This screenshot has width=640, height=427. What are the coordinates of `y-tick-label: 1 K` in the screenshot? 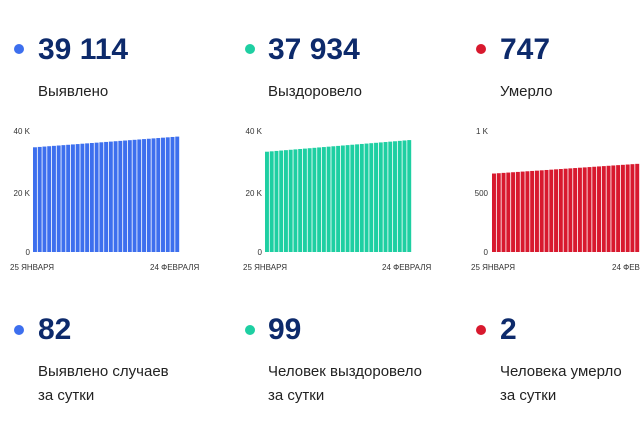 It's located at (482, 131).